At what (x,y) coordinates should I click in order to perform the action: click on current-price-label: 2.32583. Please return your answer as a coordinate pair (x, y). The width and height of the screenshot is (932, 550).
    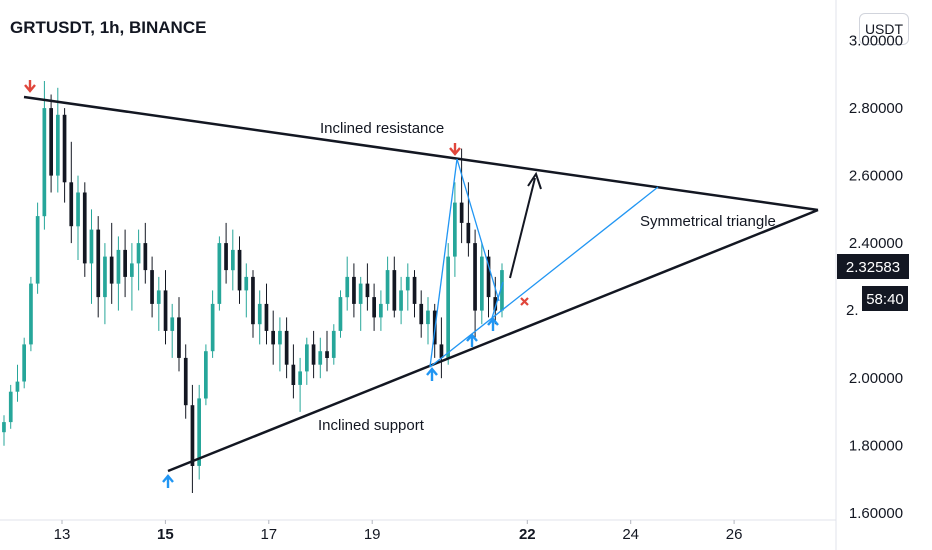
    Looking at the image, I should click on (873, 267).